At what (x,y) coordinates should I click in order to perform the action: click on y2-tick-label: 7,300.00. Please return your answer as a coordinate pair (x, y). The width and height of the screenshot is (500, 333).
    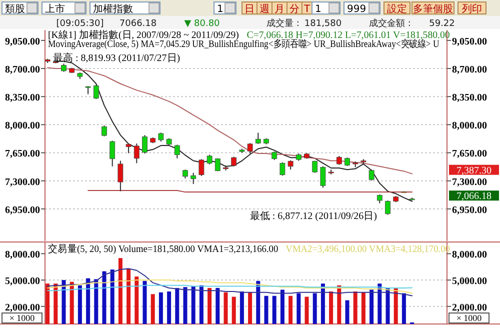
    Looking at the image, I should click on (469, 182).